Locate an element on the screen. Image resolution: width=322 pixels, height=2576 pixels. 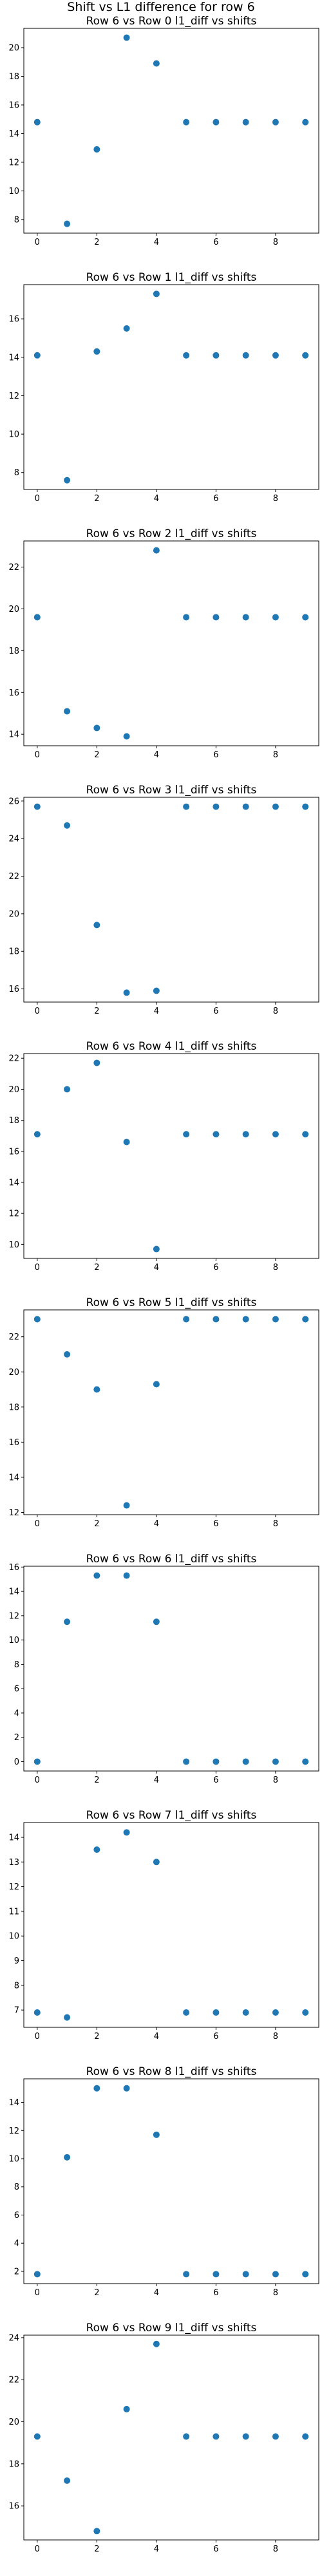
y-tick-label: 9 is located at coordinates (16, 1961).